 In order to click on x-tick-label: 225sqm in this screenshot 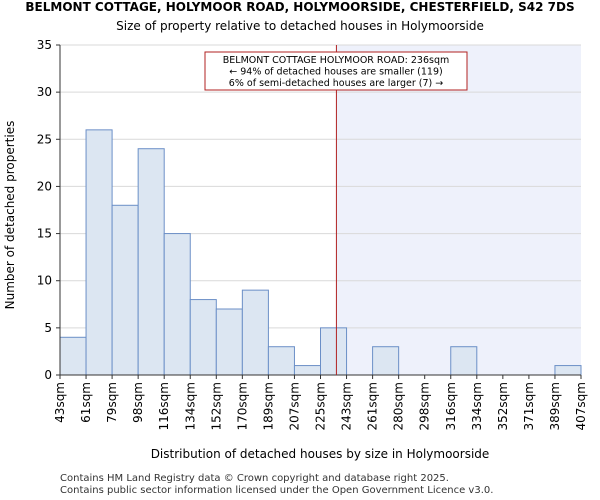, I will do `click(321, 406)`.